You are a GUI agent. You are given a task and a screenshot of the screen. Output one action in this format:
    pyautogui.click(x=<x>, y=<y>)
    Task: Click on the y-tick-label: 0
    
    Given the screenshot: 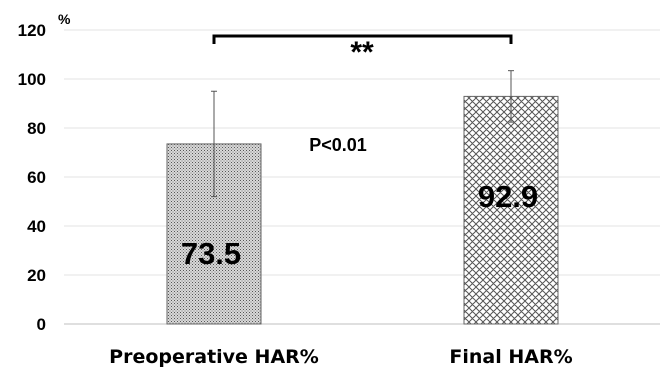 What is the action you would take?
    pyautogui.click(x=41, y=324)
    